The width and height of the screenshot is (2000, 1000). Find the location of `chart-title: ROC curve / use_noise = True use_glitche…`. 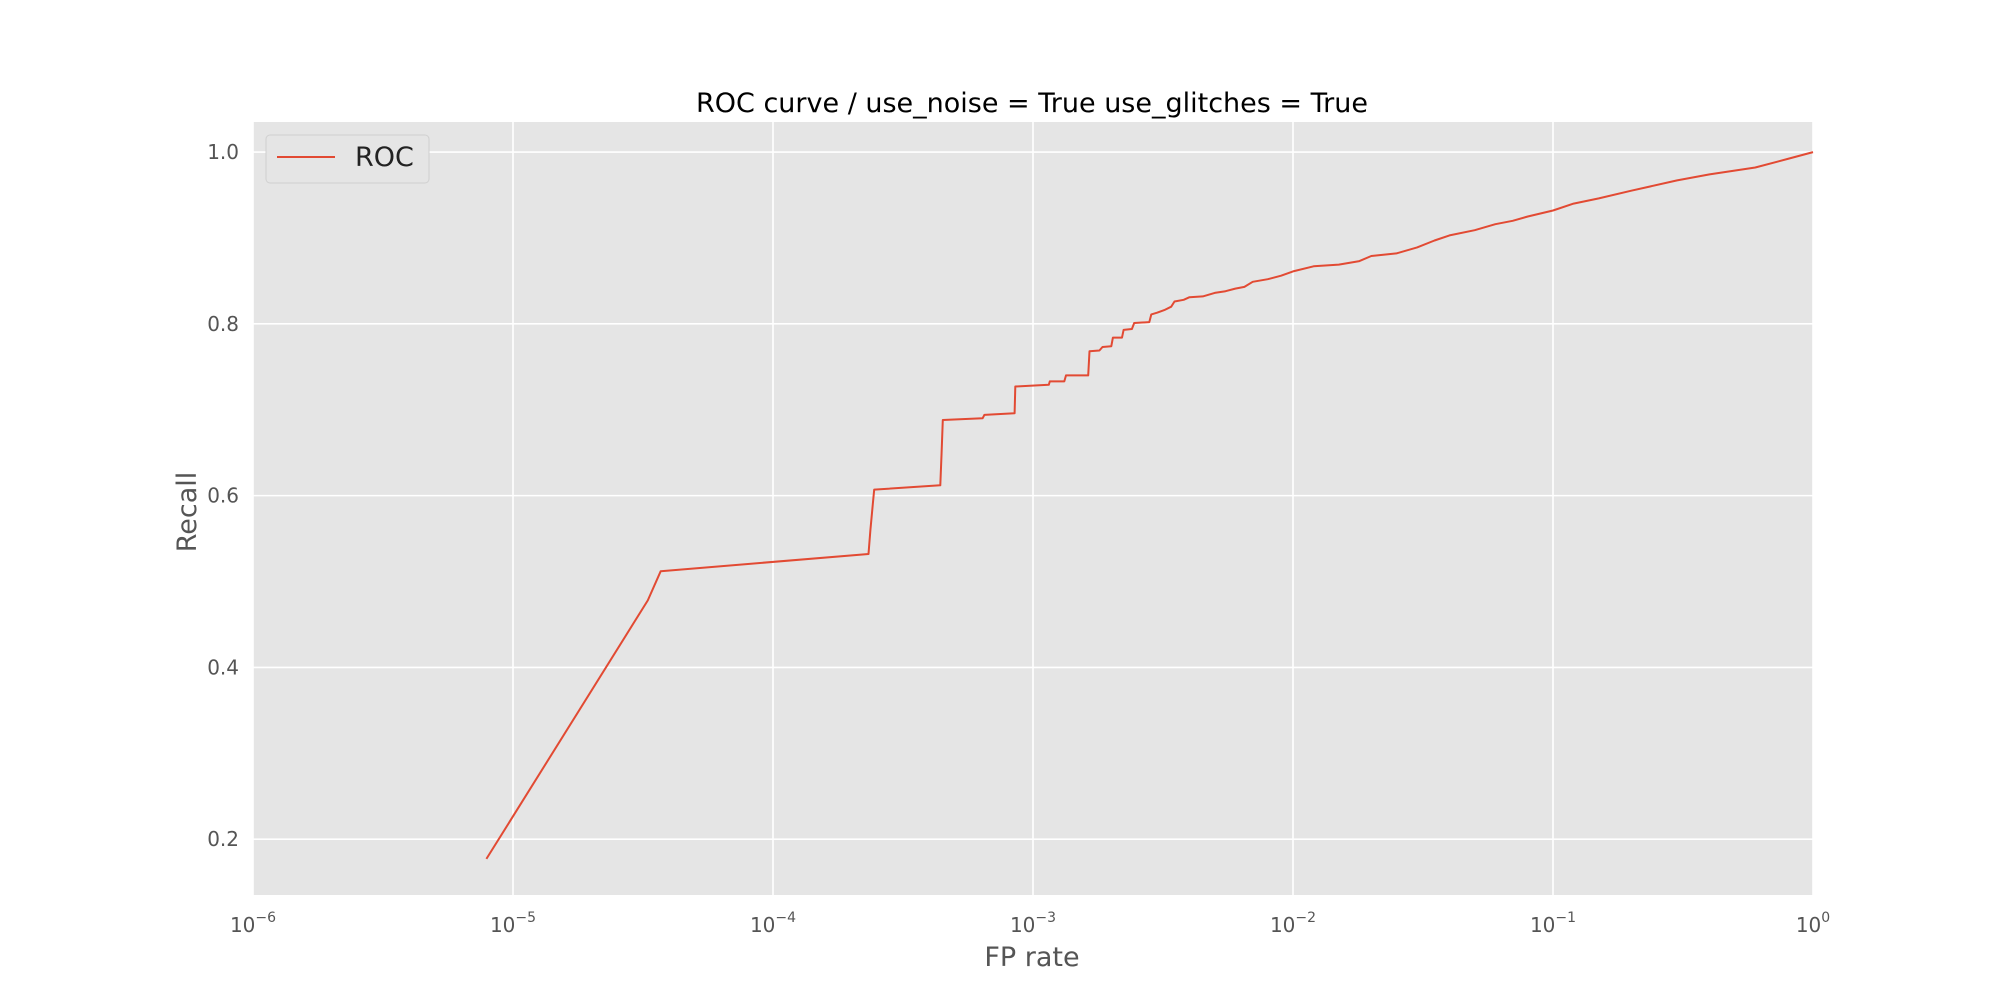

chart-title: ROC curve / use_noise = True use_glitche… is located at coordinates (1032, 103).